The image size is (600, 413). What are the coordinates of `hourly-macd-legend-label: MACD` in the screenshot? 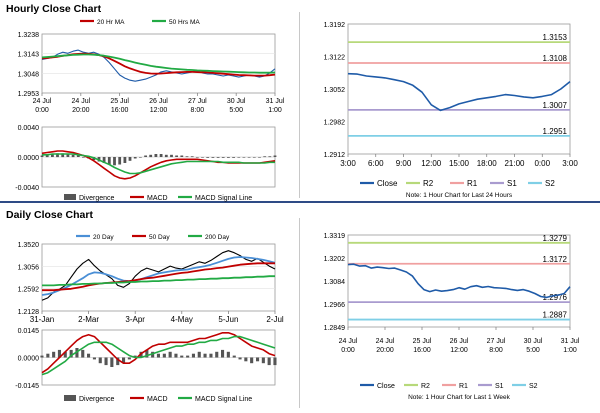 It's located at (157, 198).